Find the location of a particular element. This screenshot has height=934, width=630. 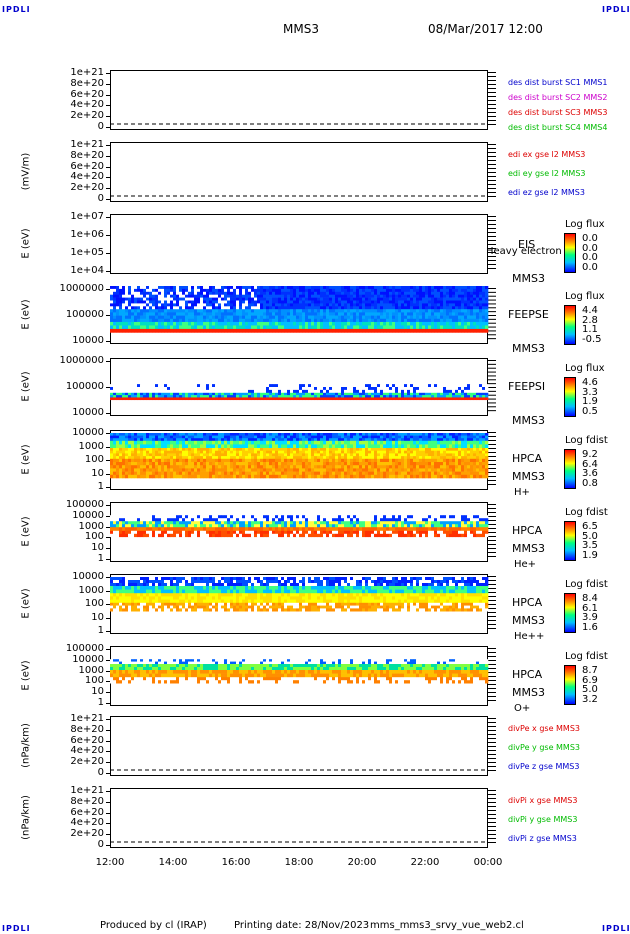

spacecraft-label-hpca-hepp: MMS3 is located at coordinates (528, 620).